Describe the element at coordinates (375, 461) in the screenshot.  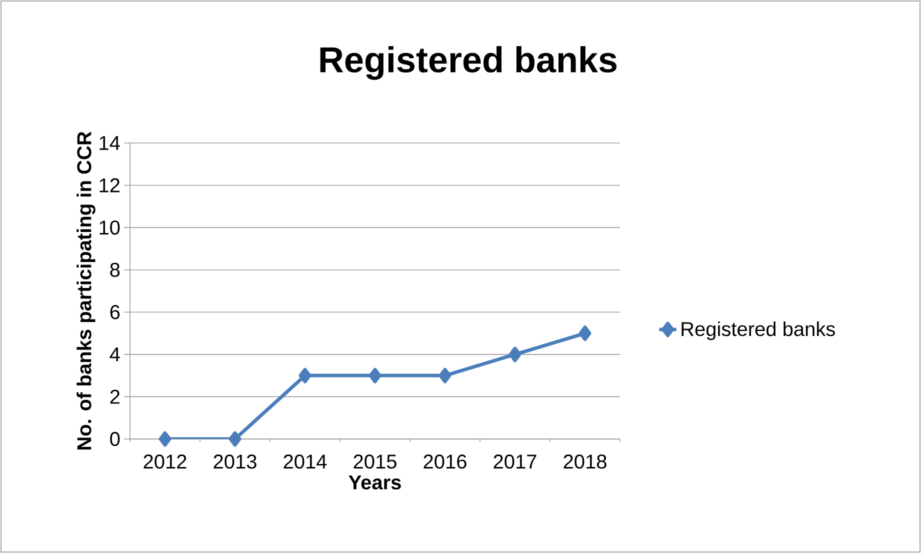
I see `x-tick-label: 2015` at that location.